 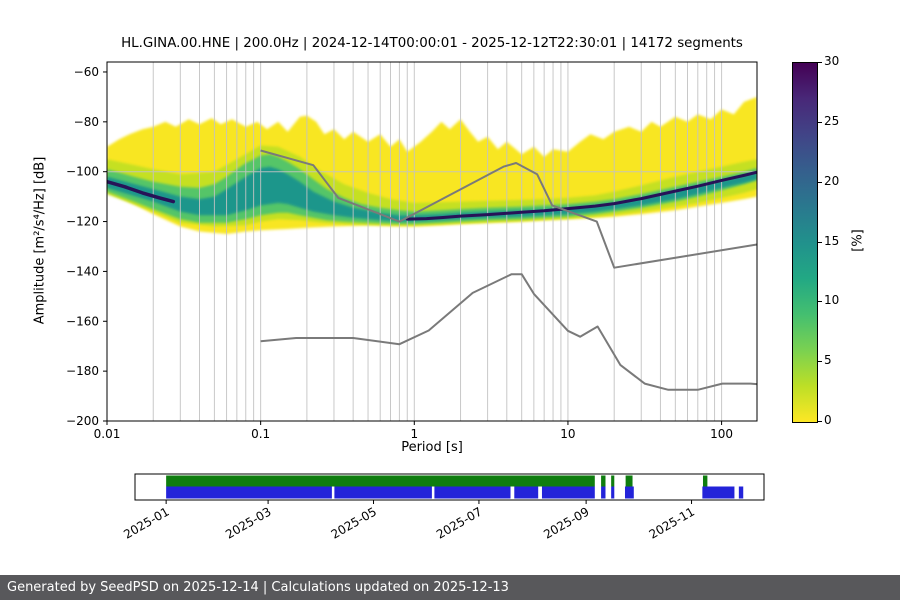 I want to click on x-tick-label: 0.01, so click(x=107, y=434).